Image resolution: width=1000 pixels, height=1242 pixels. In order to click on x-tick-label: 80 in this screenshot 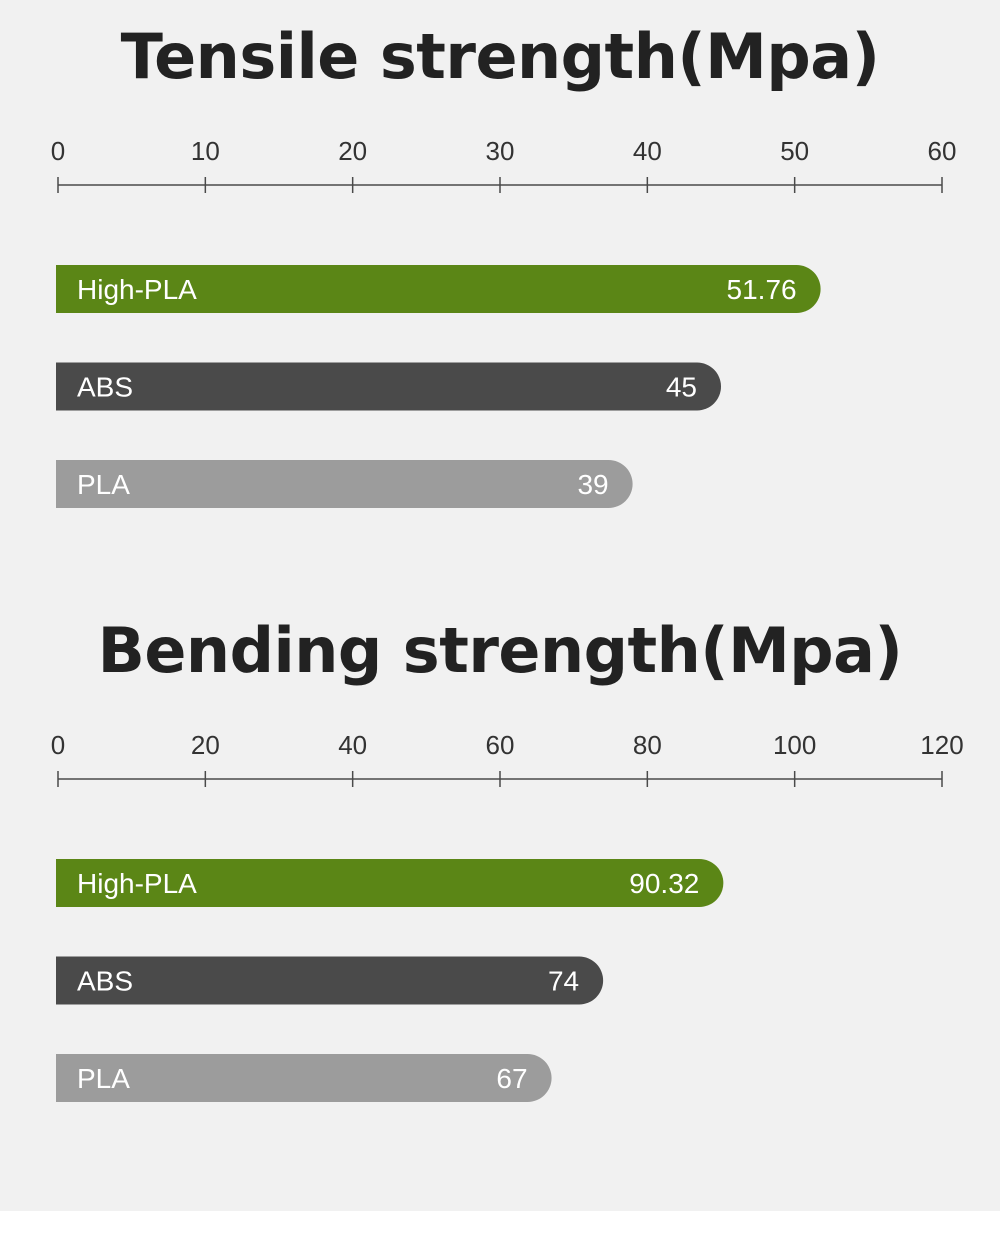, I will do `click(647, 745)`.